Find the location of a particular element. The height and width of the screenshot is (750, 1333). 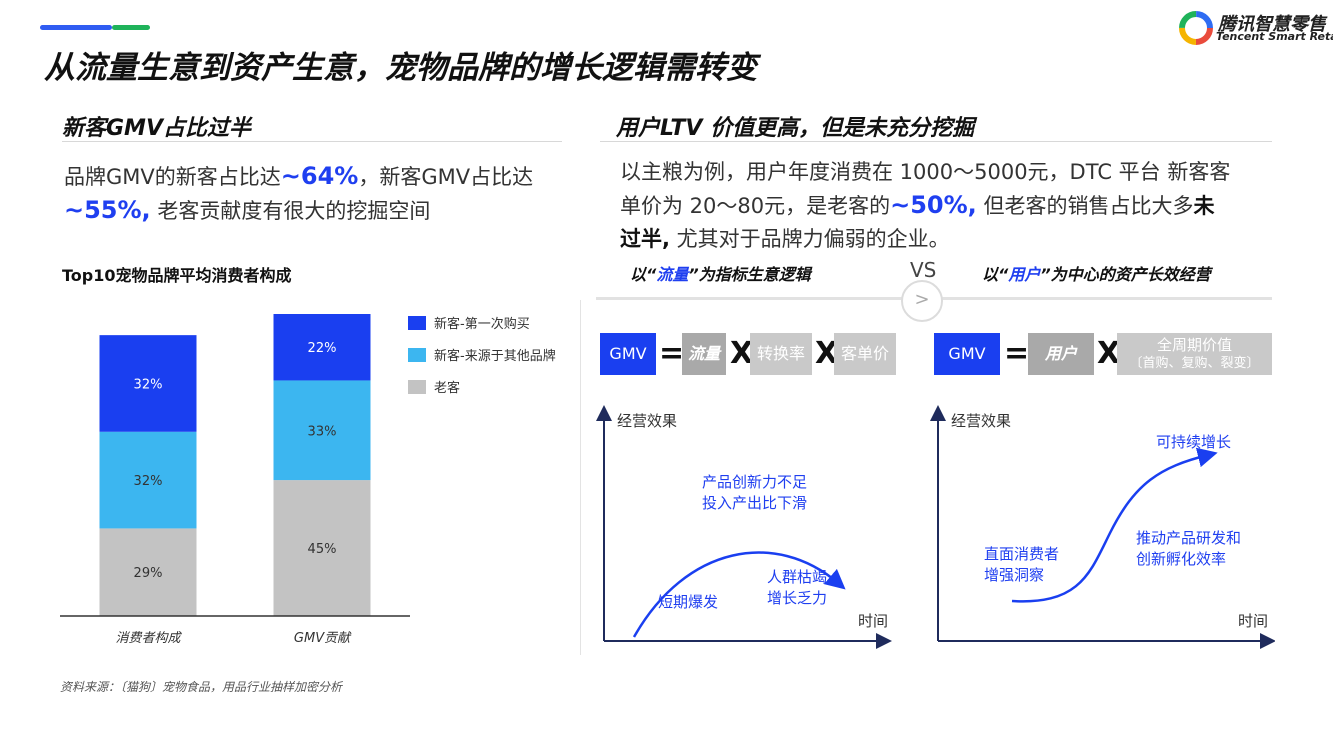

user-curve-diagram is located at coordinates (1102, 527).